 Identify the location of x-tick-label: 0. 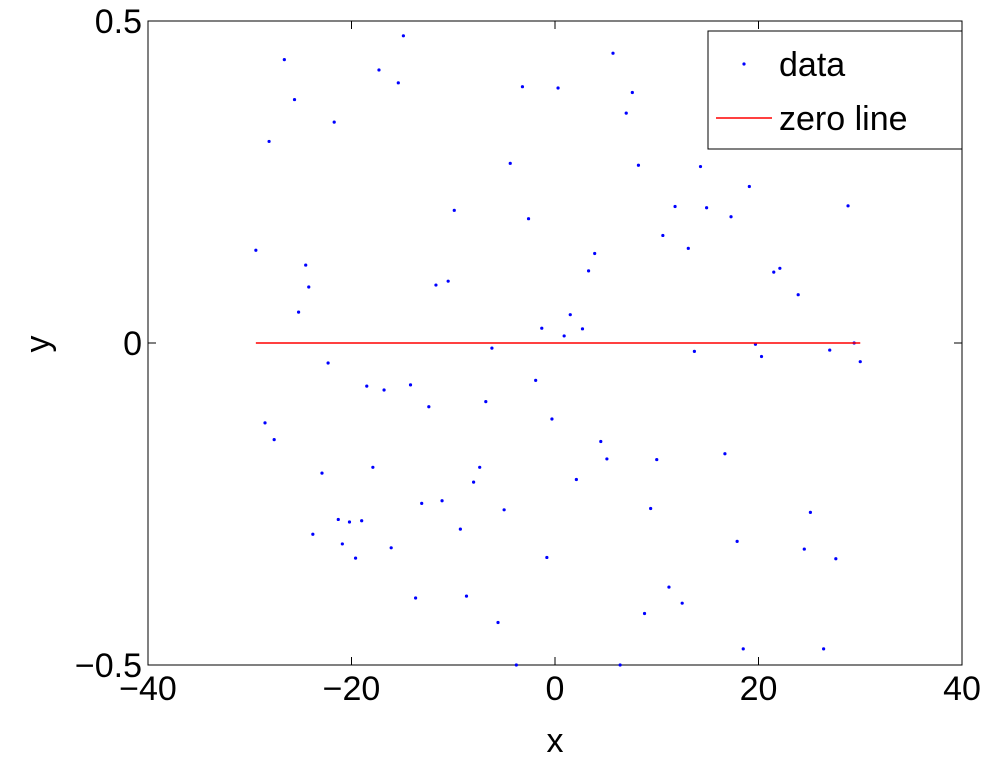
(555, 689).